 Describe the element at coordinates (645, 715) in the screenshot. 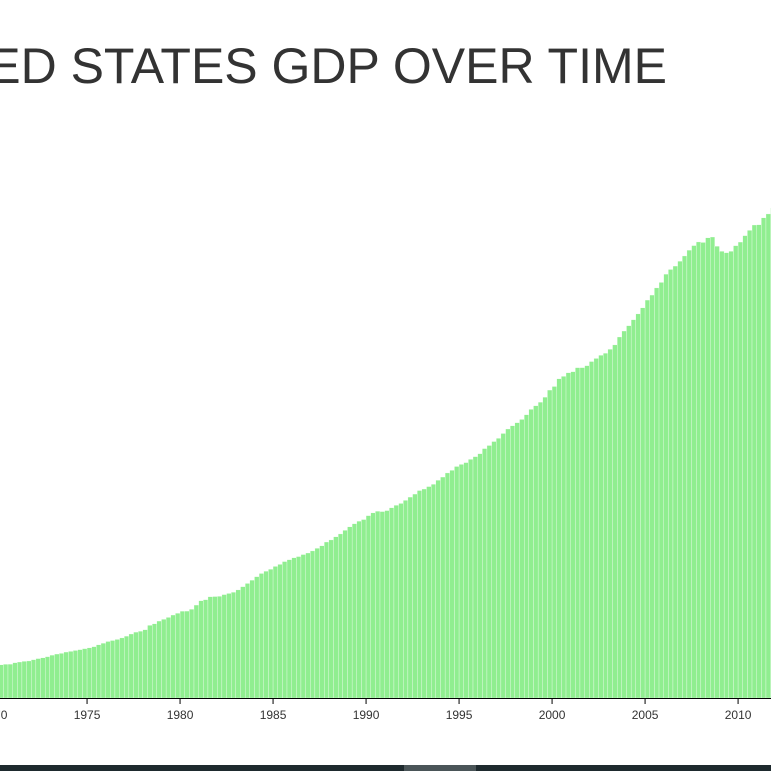

I see `x-tick-label: 2005` at that location.